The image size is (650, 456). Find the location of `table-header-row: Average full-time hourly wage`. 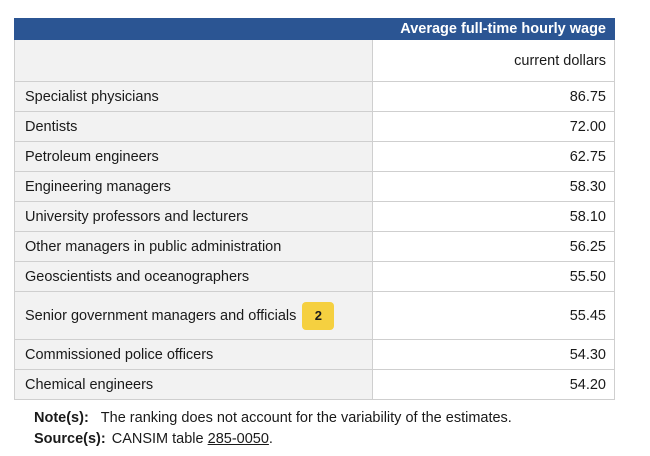

table-header-row: Average full-time hourly wage is located at coordinates (314, 29).